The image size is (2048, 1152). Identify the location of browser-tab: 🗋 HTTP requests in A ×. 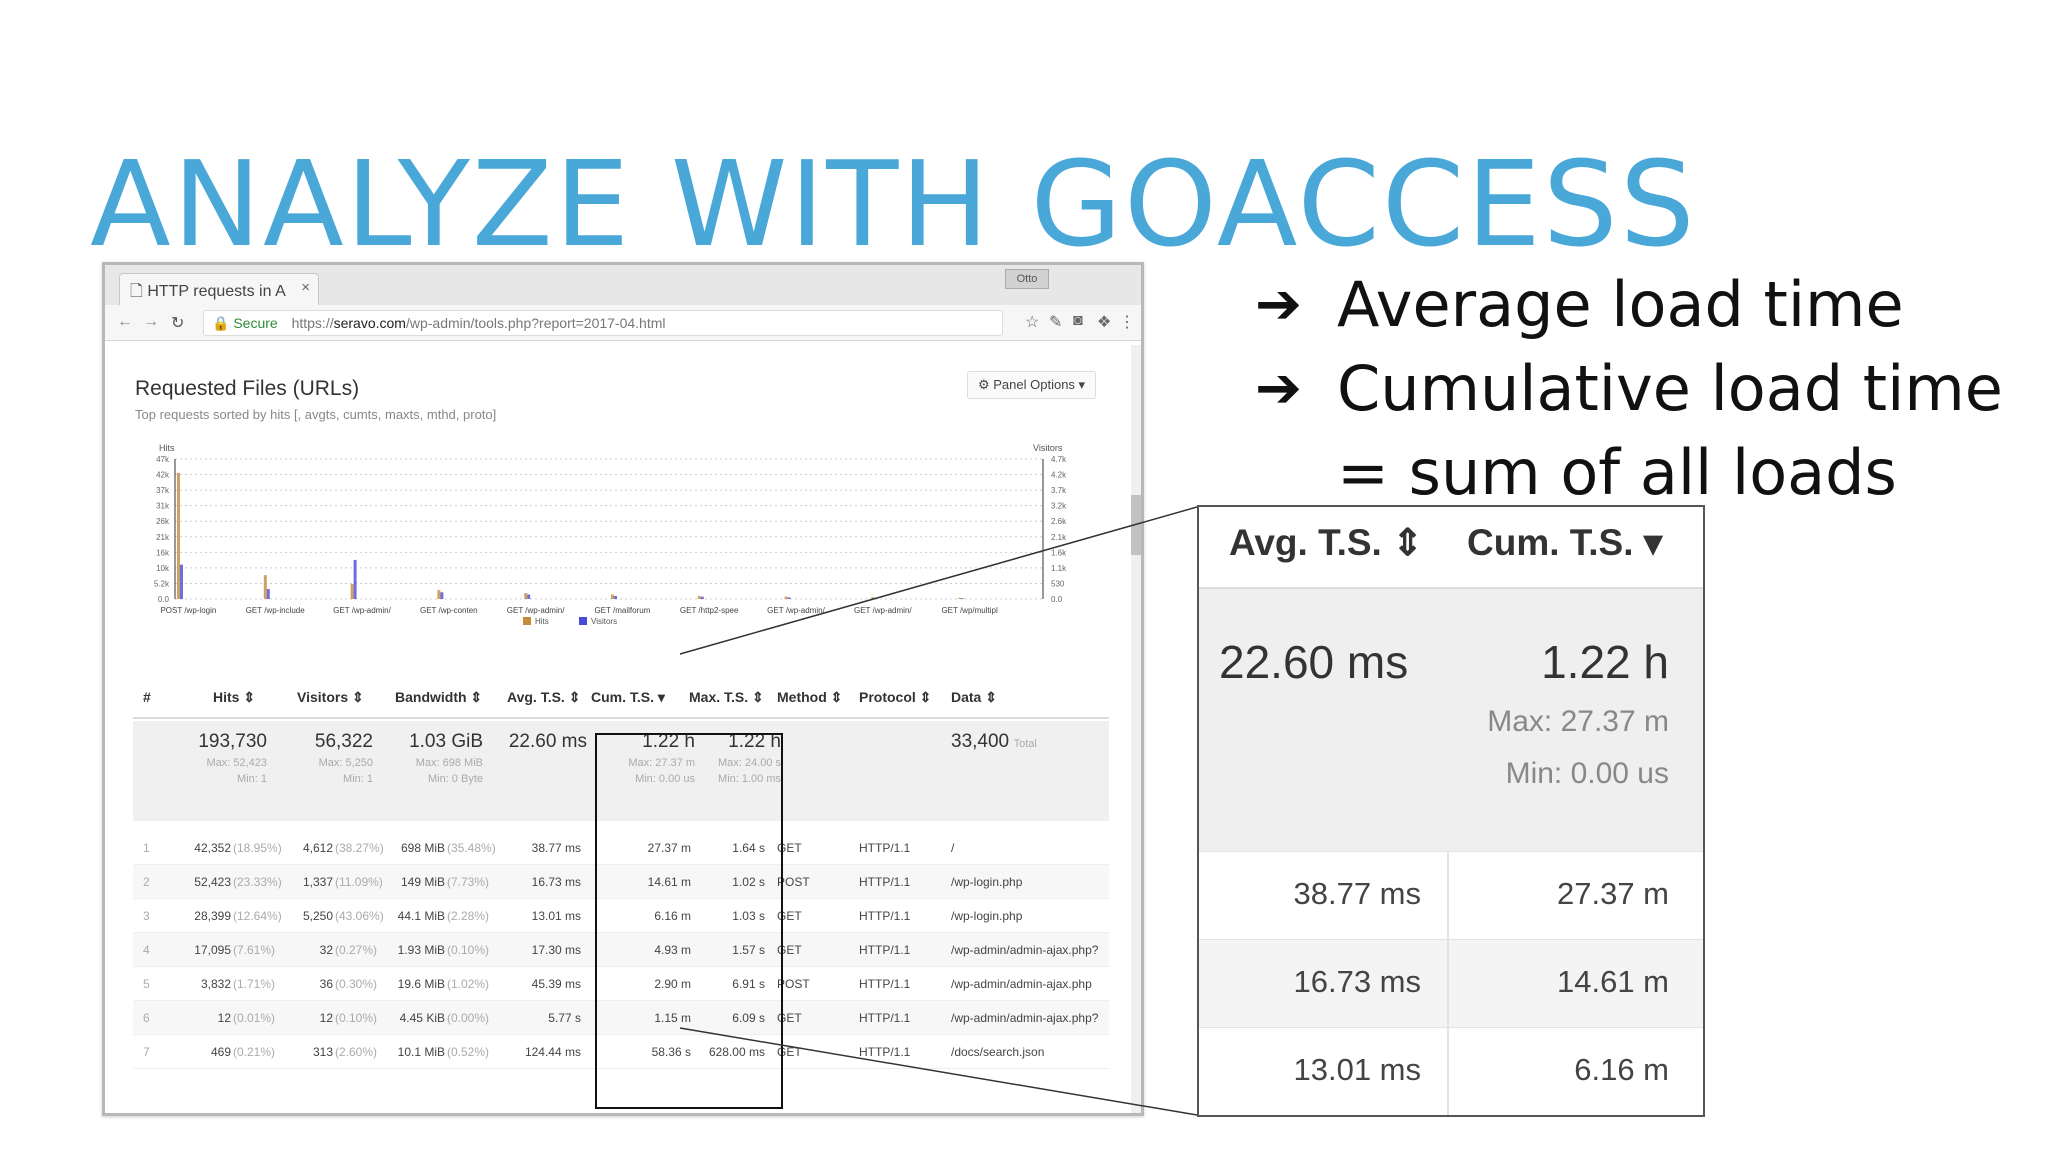
(219, 289).